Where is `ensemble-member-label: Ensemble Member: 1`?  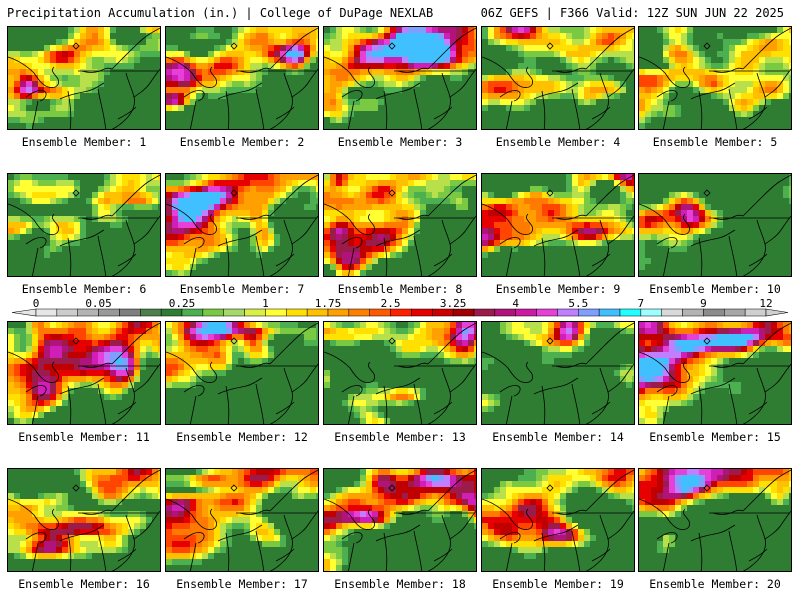
ensemble-member-label: Ensemble Member: 1 is located at coordinates (84, 142).